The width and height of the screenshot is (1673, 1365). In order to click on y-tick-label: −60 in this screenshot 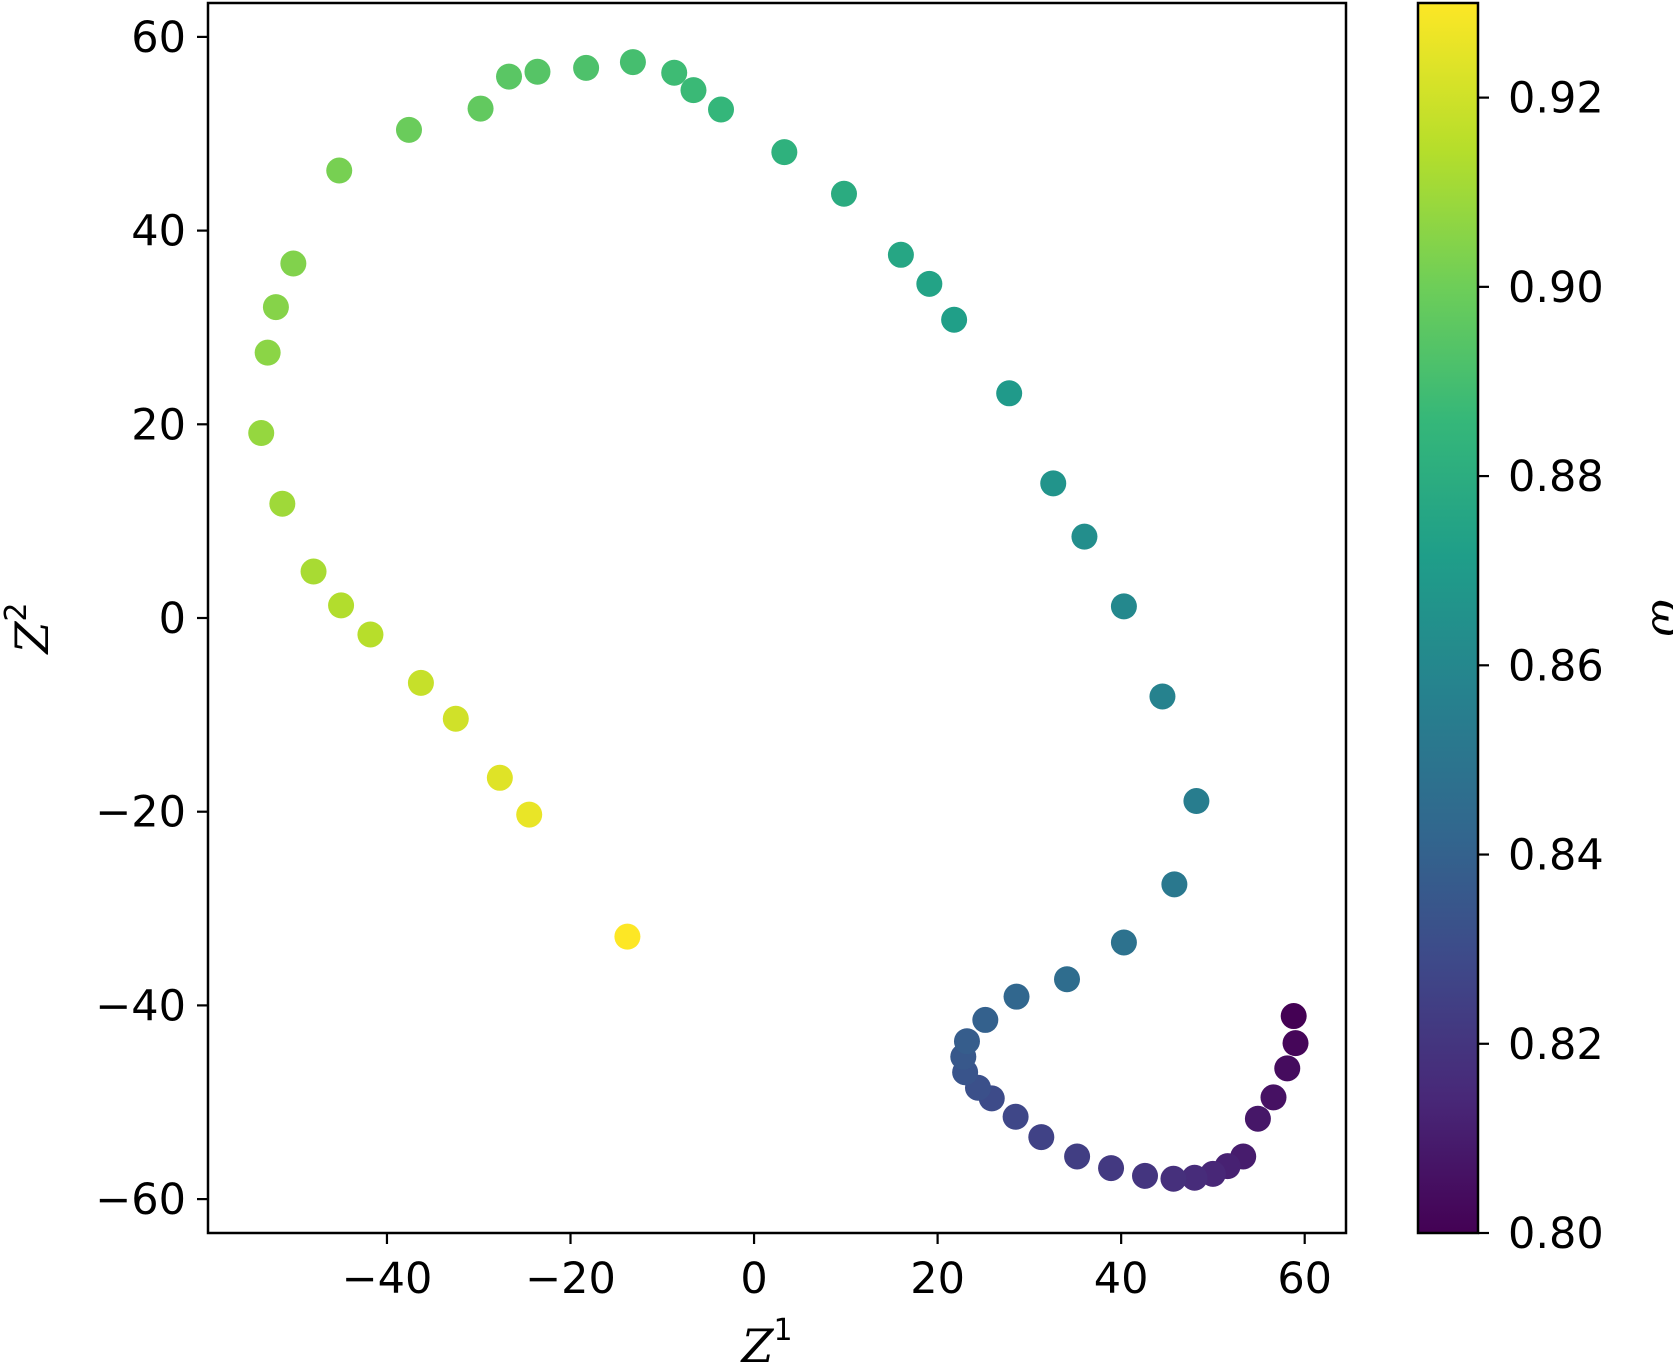, I will do `click(140, 1200)`.